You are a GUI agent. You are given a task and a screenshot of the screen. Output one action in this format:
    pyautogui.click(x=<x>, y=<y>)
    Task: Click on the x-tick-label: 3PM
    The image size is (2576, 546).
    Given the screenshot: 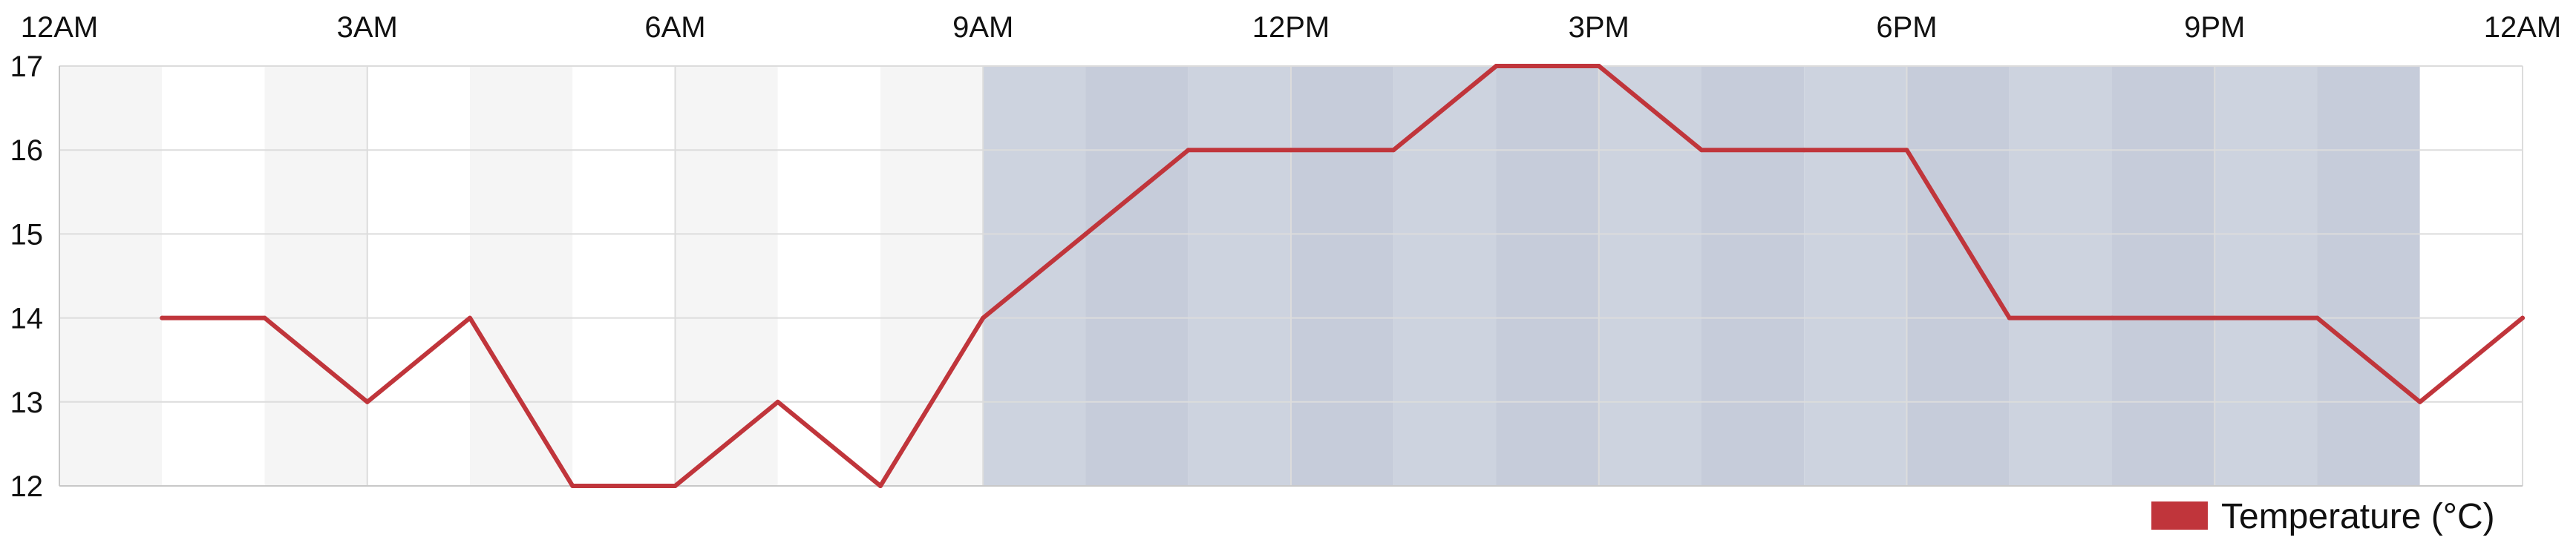 What is the action you would take?
    pyautogui.click(x=1599, y=28)
    